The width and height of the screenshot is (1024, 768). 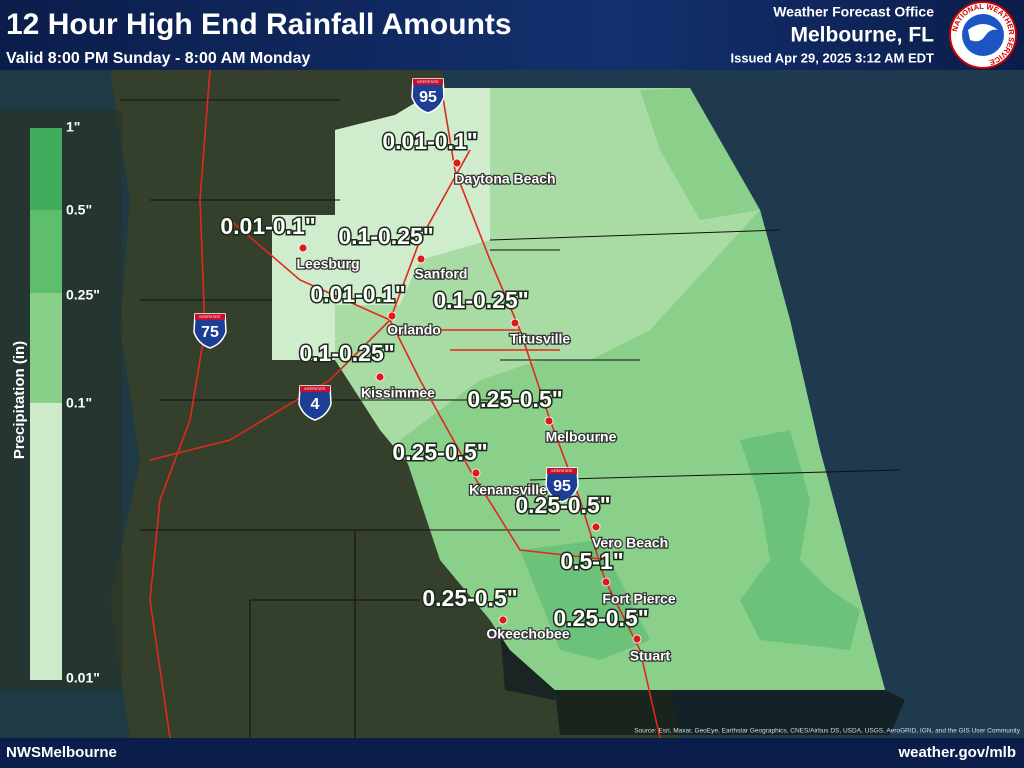 I want to click on legend-label: 0.1", so click(x=79, y=403).